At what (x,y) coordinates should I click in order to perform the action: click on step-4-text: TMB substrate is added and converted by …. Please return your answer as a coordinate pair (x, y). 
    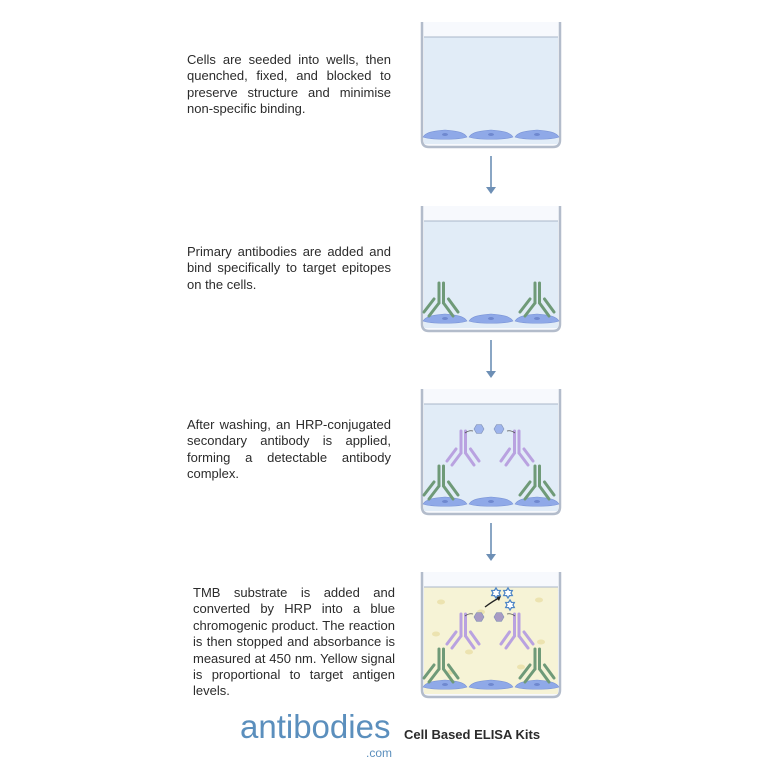
    Looking at the image, I should click on (294, 642).